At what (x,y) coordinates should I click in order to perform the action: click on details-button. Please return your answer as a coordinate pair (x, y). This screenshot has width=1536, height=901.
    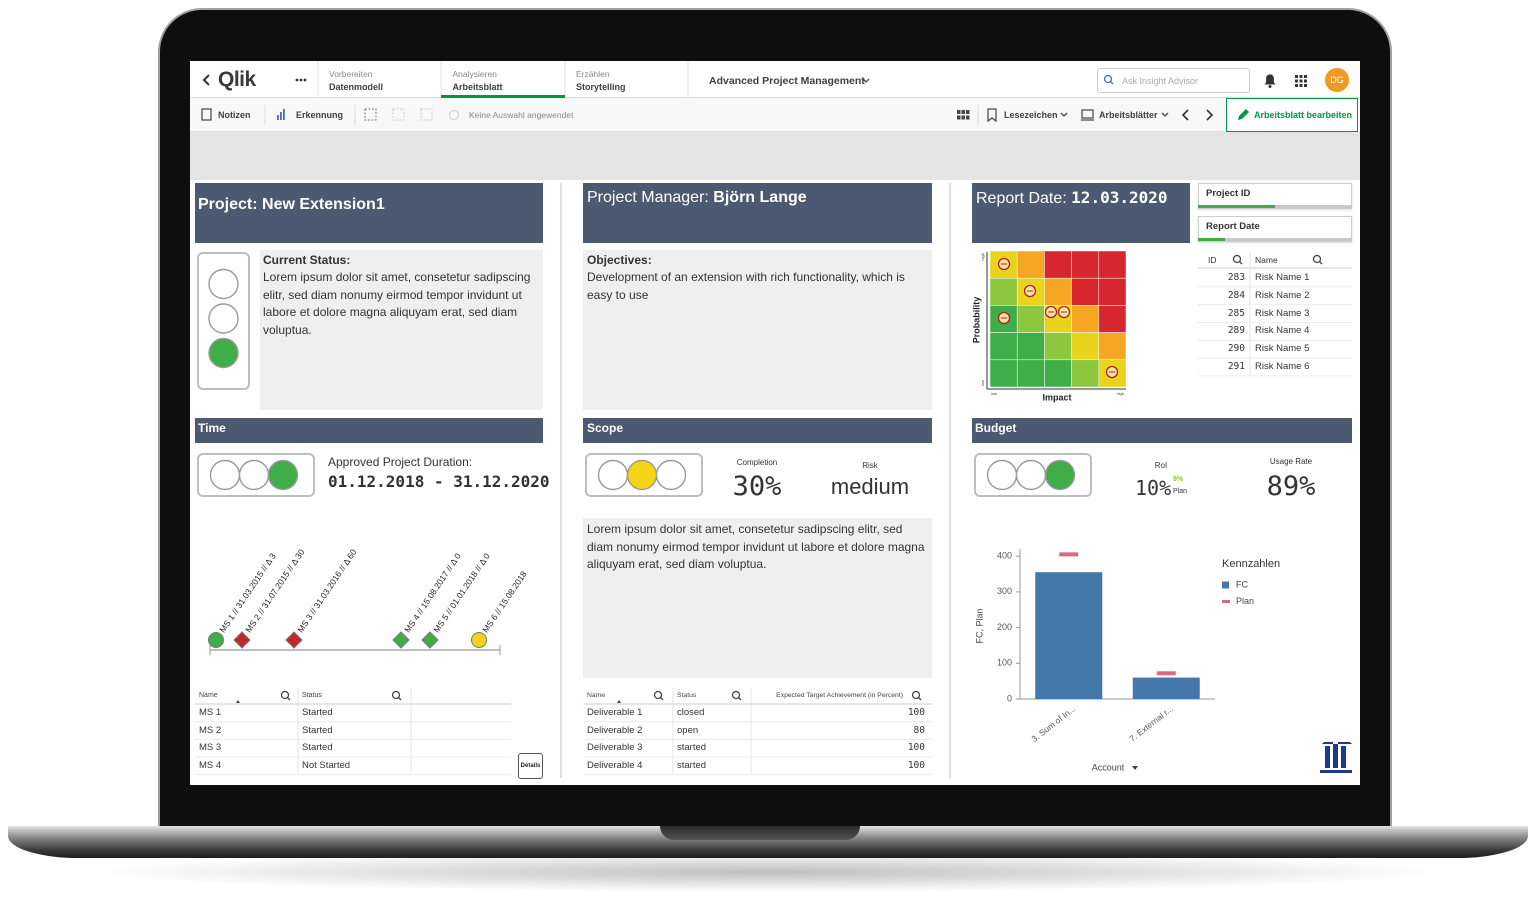
    Looking at the image, I should click on (530, 766).